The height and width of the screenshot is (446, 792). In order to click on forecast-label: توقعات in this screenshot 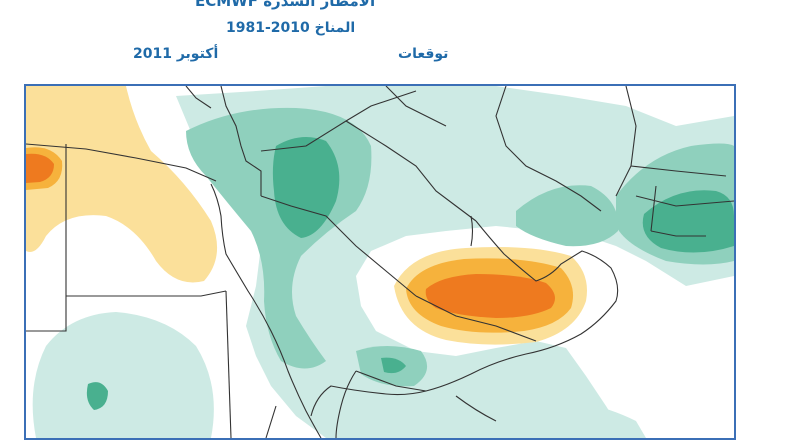, I will do `click(423, 54)`.